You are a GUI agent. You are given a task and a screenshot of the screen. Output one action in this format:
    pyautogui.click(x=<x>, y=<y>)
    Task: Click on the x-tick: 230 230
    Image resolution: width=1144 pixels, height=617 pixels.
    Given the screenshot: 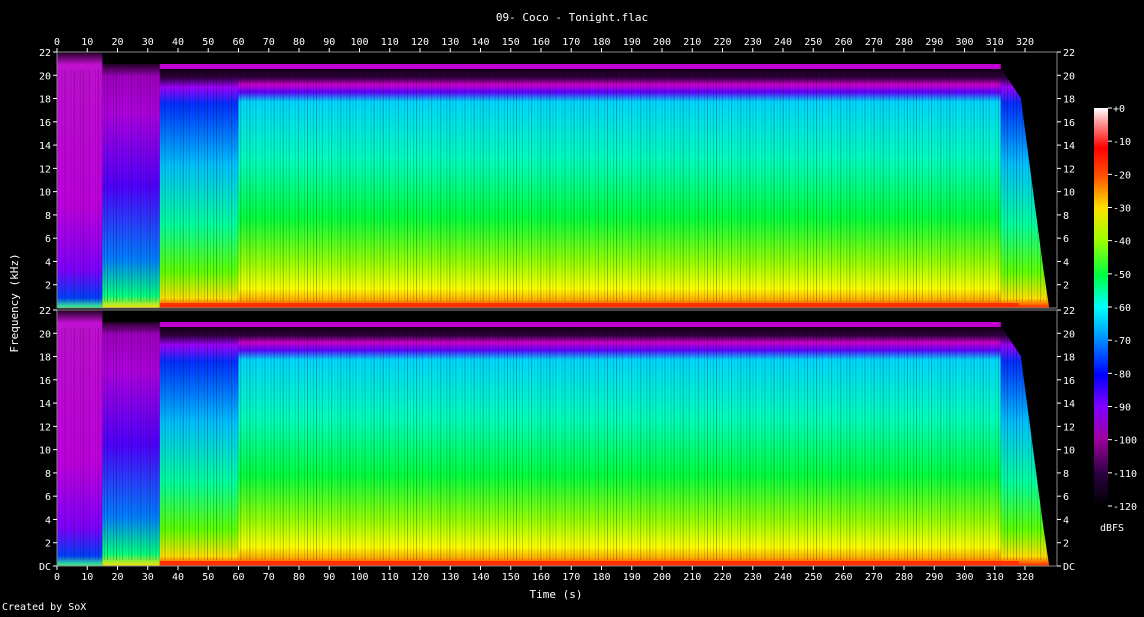 What is the action you would take?
    pyautogui.click(x=753, y=310)
    